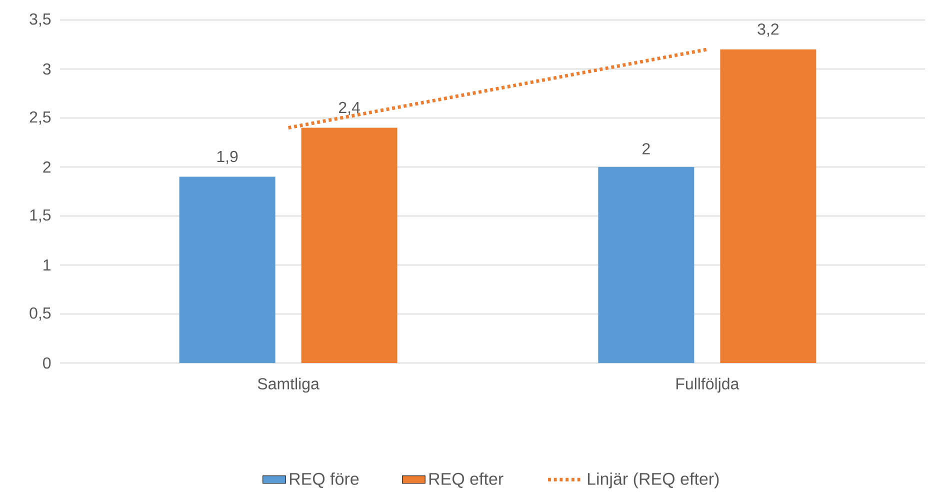 The width and height of the screenshot is (935, 495). I want to click on legend-label: REQ efter, so click(466, 480).